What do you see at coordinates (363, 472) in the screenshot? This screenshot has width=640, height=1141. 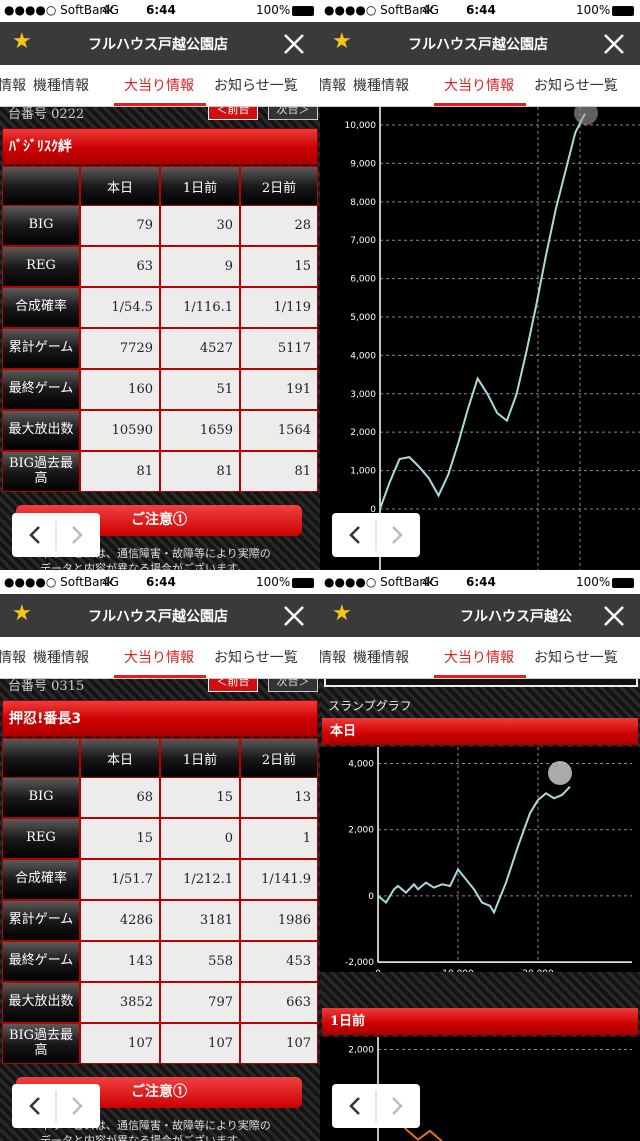 I see `y-tick-label: 1,000` at bounding box center [363, 472].